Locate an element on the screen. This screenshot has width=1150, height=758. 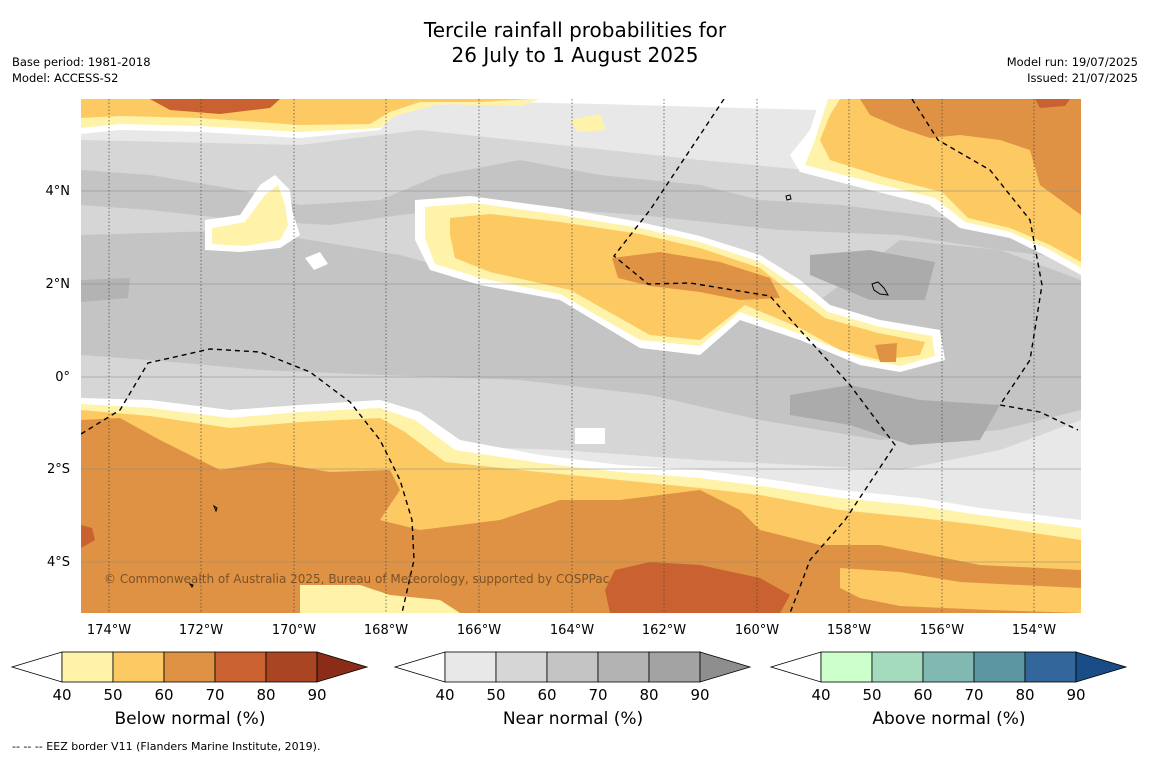
near-patch-white is located at coordinates (316, 261).